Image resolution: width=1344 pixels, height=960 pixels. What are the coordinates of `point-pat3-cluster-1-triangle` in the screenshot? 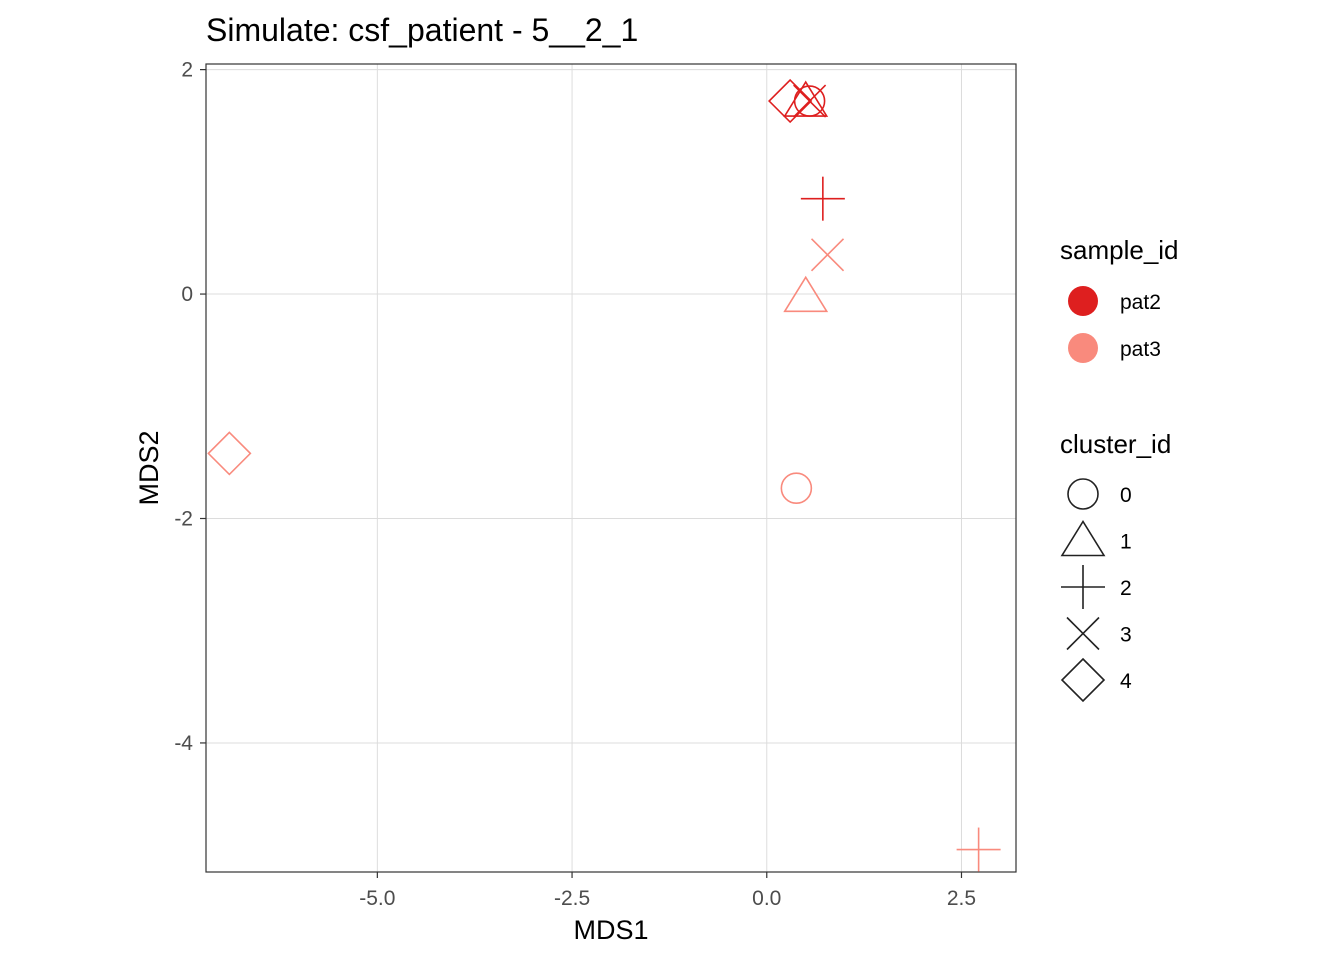 It's located at (806, 294).